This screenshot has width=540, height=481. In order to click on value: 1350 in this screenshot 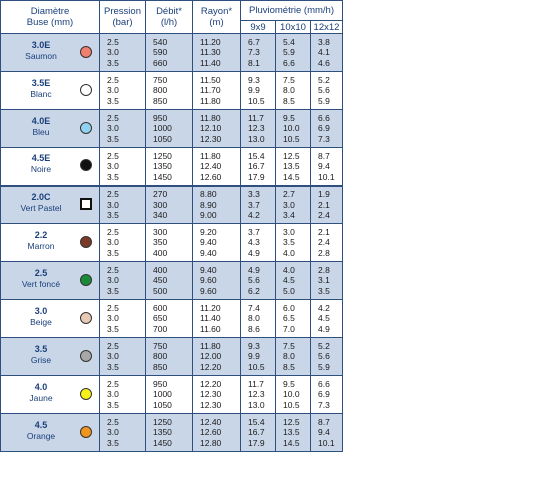, I will do `click(162, 432)`.